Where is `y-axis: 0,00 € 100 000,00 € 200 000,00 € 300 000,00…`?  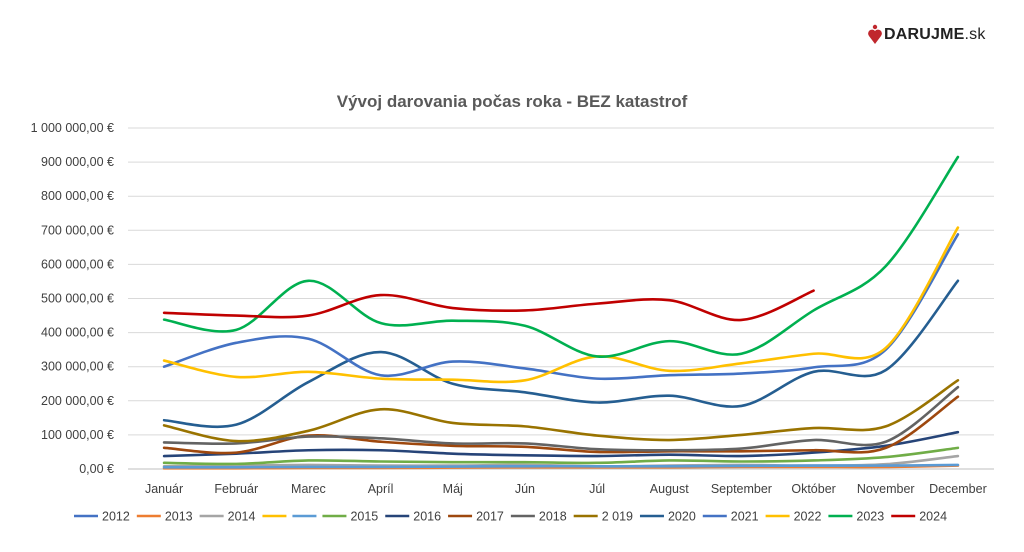 y-axis: 0,00 € 100 000,00 € 200 000,00 € 300 000,00… is located at coordinates (72, 298).